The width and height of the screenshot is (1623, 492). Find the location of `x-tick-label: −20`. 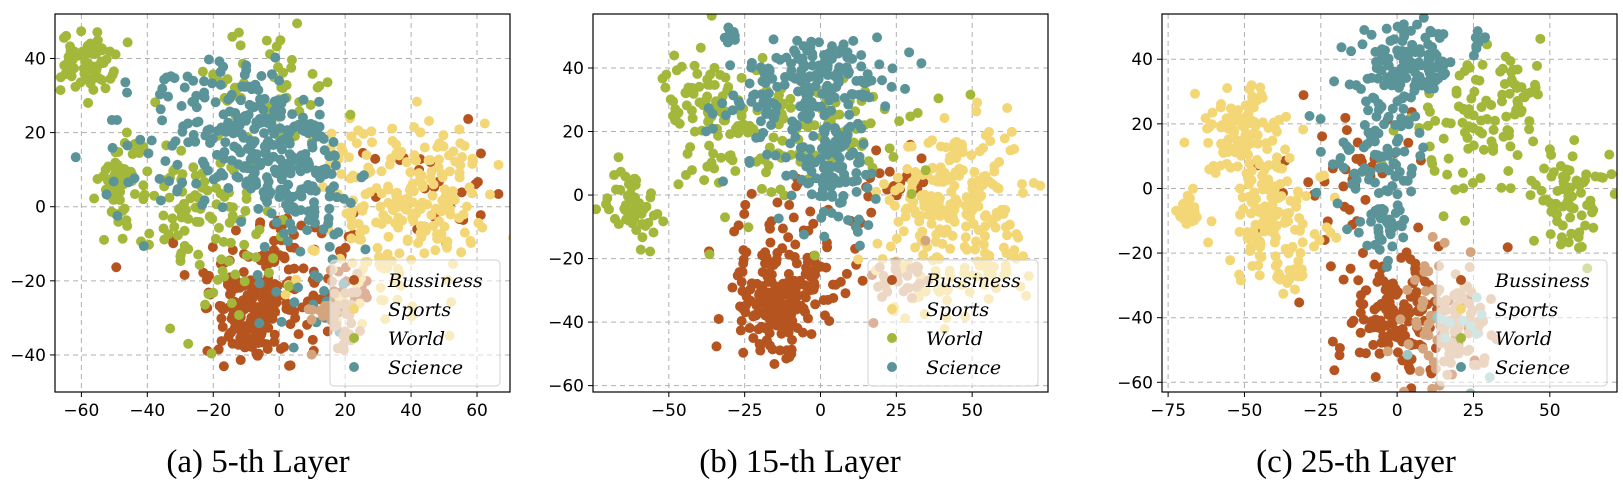

x-tick-label: −20 is located at coordinates (213, 411).